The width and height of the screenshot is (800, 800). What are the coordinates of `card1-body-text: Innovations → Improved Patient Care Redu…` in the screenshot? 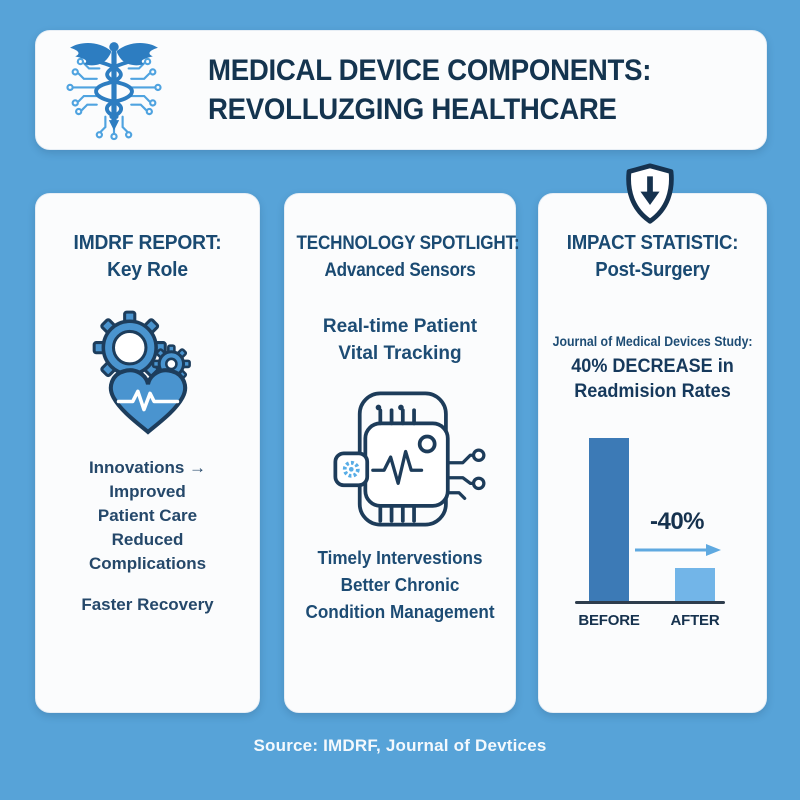 It's located at (147, 516).